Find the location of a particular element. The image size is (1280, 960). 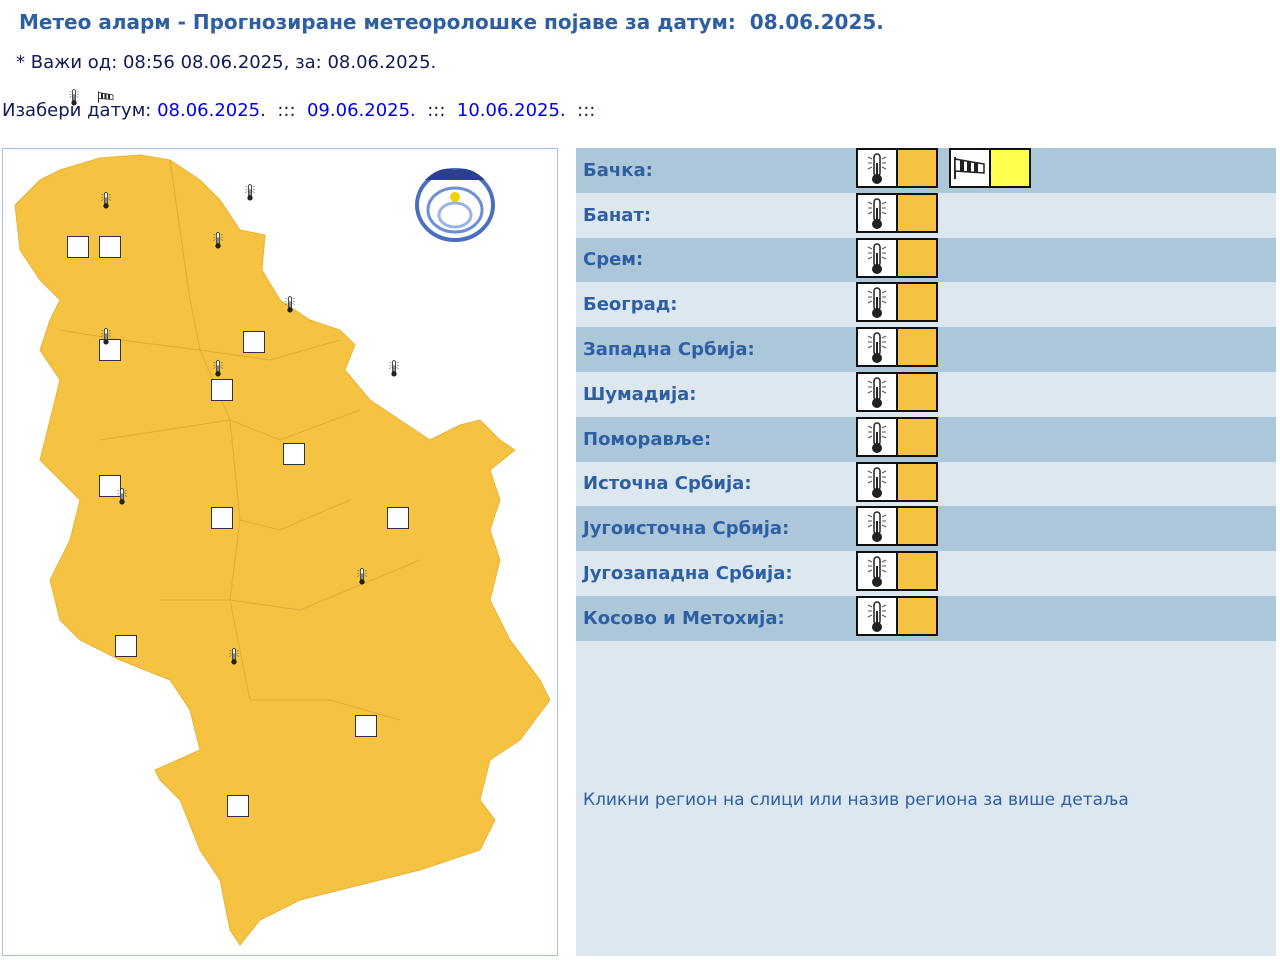

region-name: Шумадија: is located at coordinates (640, 394).